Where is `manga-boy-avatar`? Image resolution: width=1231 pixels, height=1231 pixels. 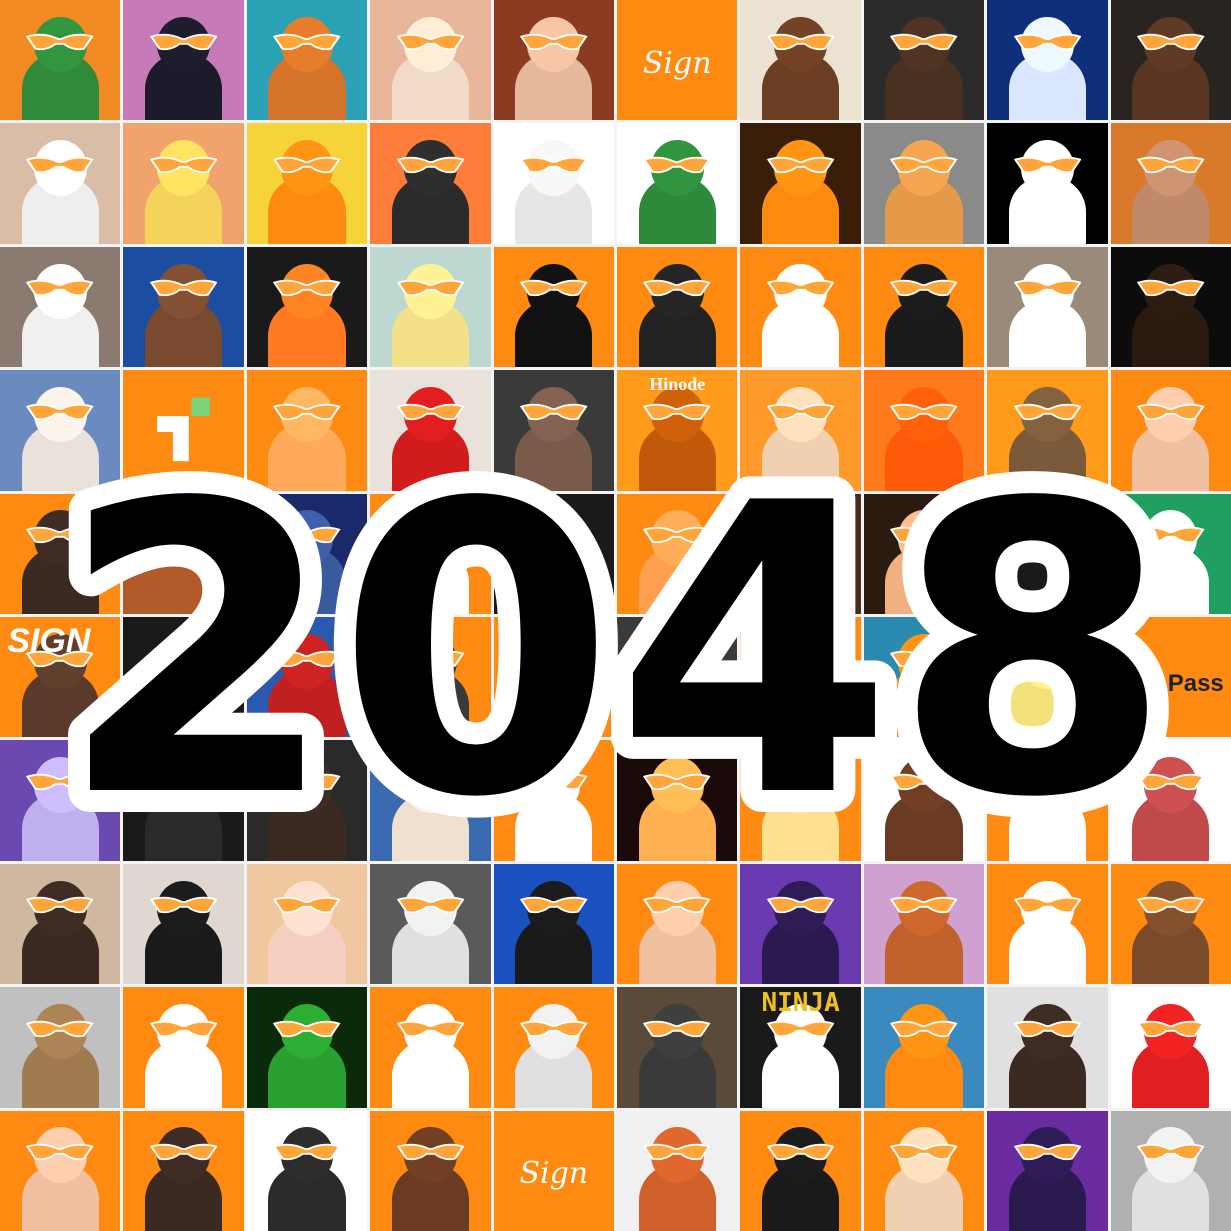
manga-boy-avatar is located at coordinates (307, 1170).